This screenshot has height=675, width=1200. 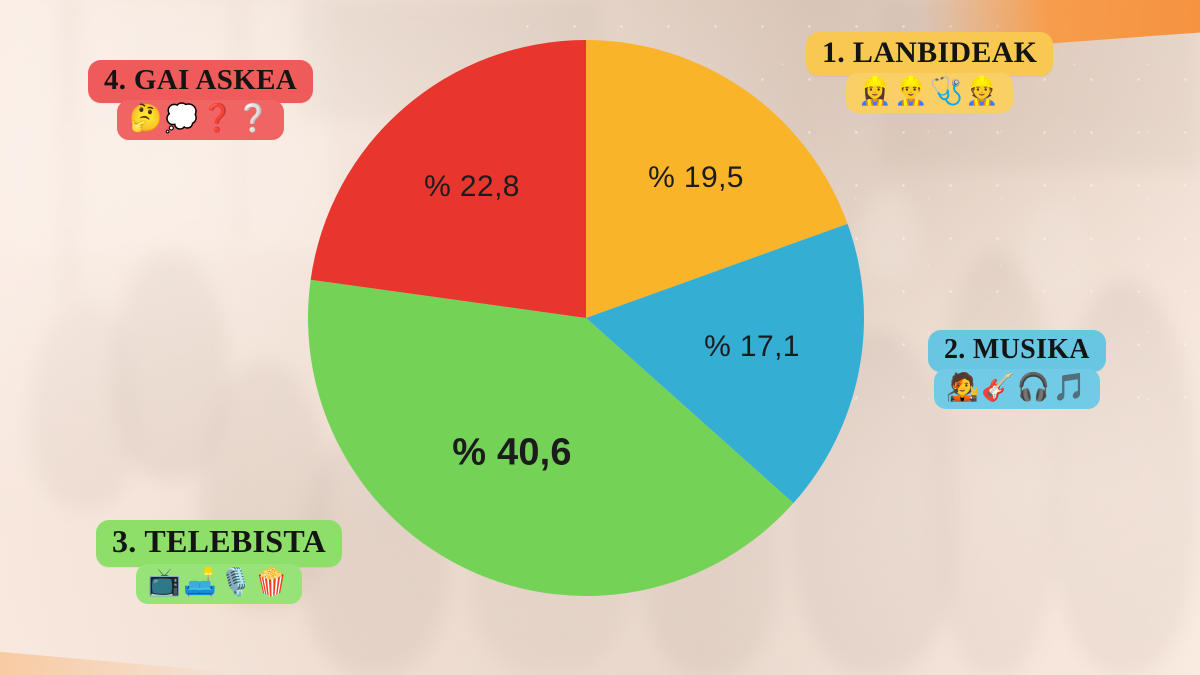 What do you see at coordinates (219, 543) in the screenshot?
I see `callout-telebista-title: 3. TELEBISTA` at bounding box center [219, 543].